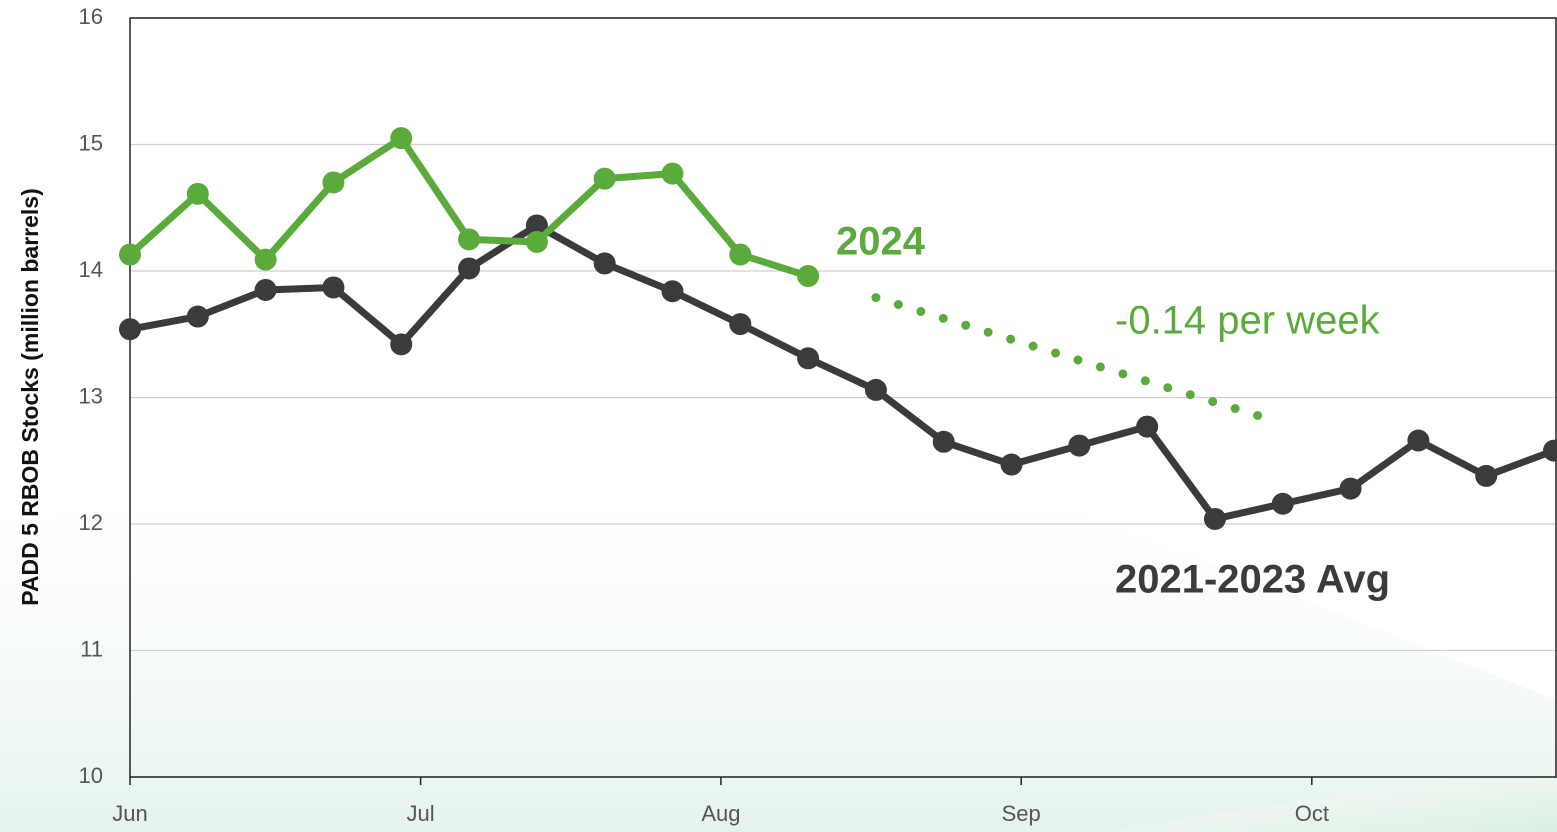 This screenshot has width=1557, height=832. I want to click on y-tick-label: 14, so click(91, 269).